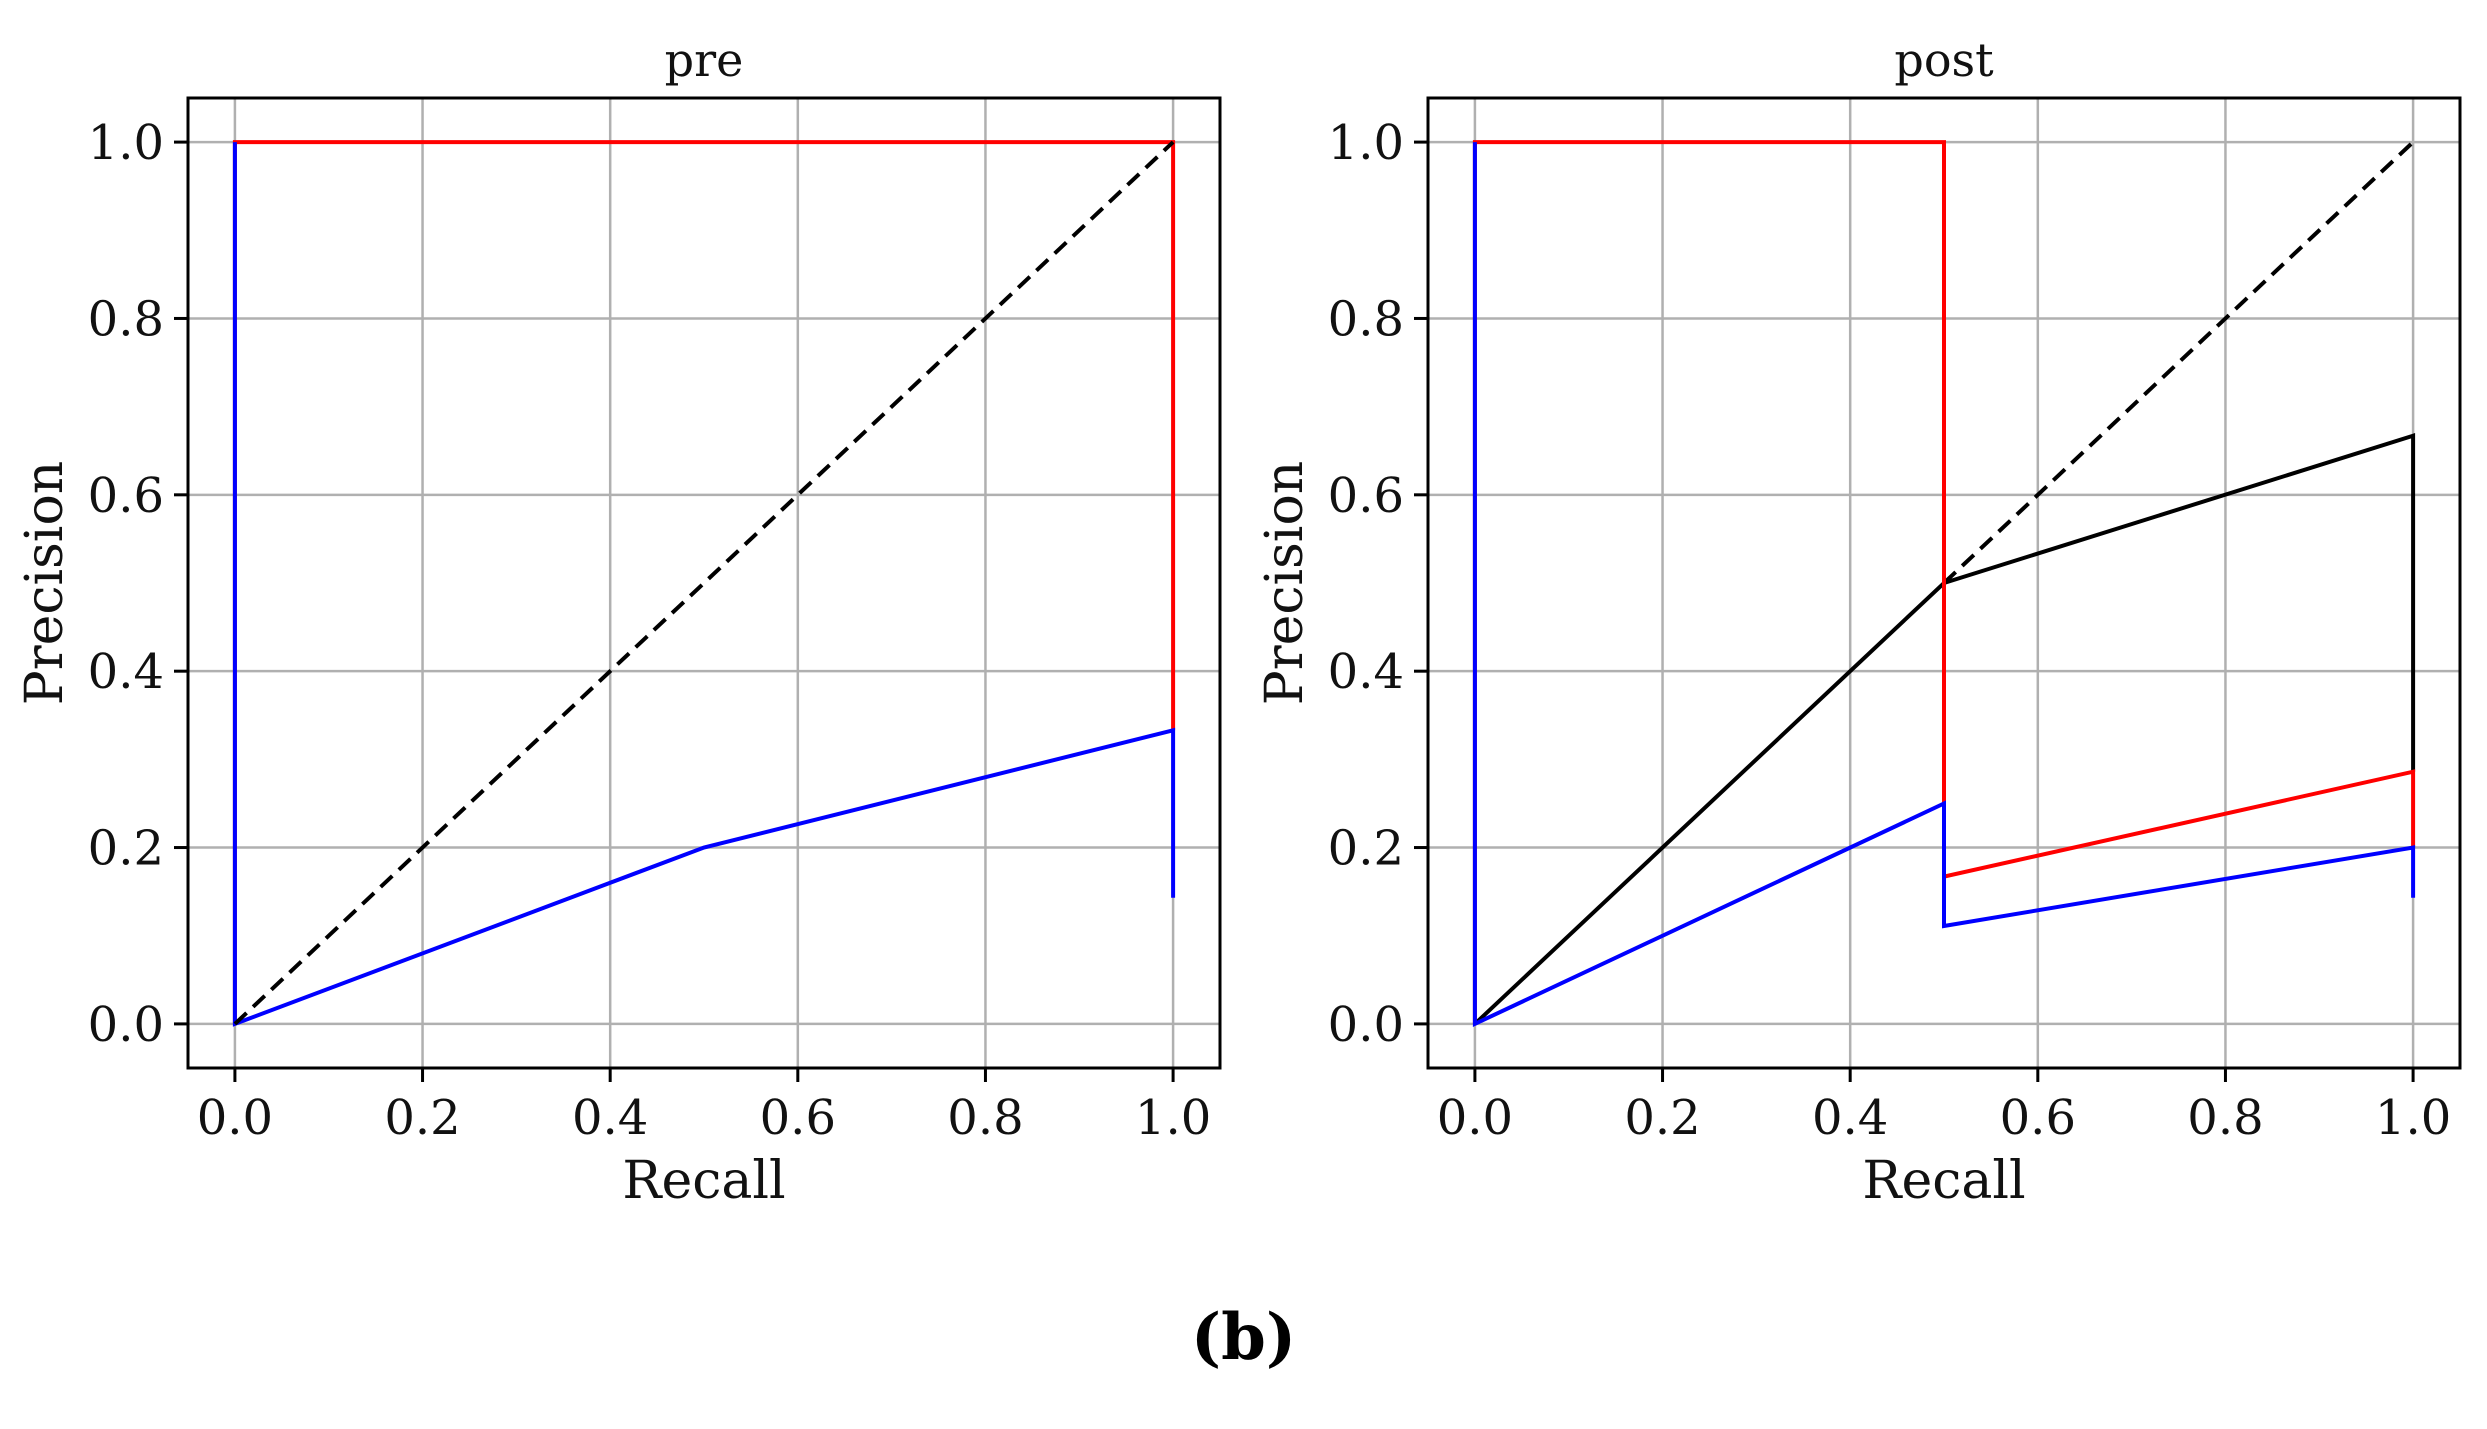 This screenshot has width=2487, height=1429. I want to click on figure-caption: (b), so click(1243, 1337).